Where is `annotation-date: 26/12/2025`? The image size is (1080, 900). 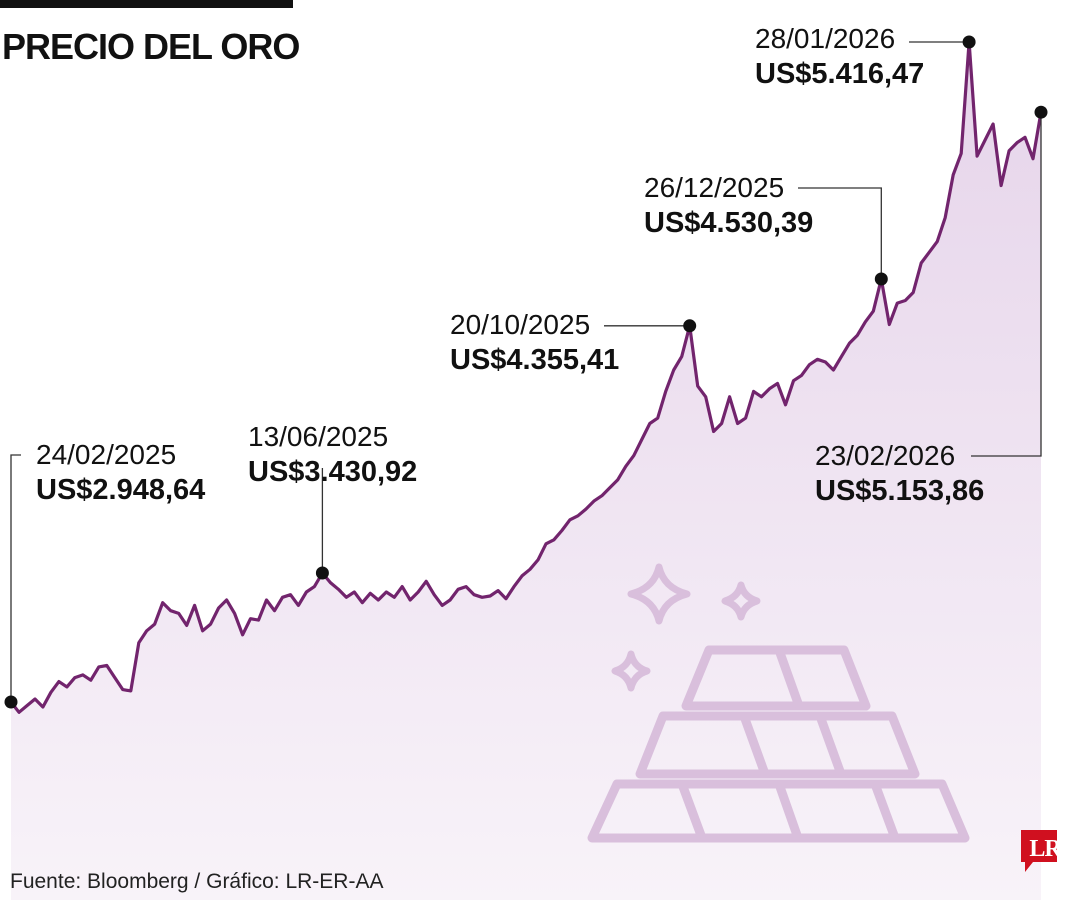 annotation-date: 26/12/2025 is located at coordinates (714, 187).